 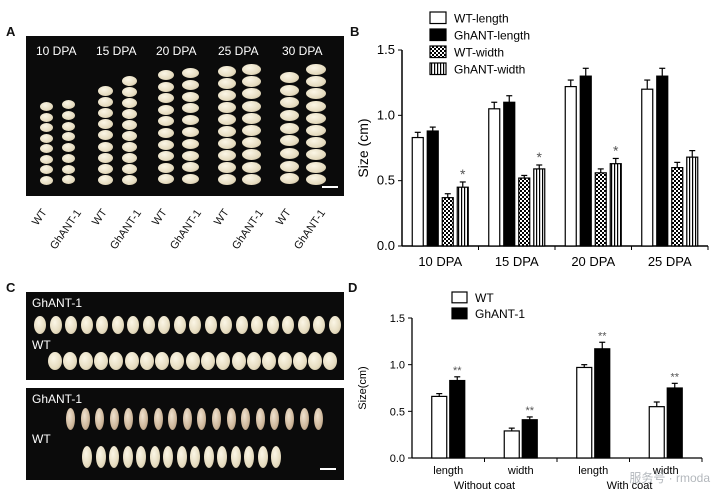 I want to click on panel-d-letter: D, so click(x=353, y=287).